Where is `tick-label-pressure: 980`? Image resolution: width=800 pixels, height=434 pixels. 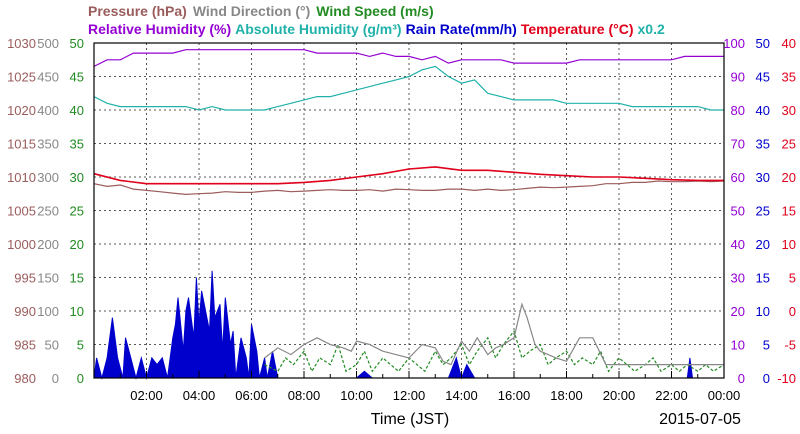 tick-label-pressure: 980 is located at coordinates (25, 378).